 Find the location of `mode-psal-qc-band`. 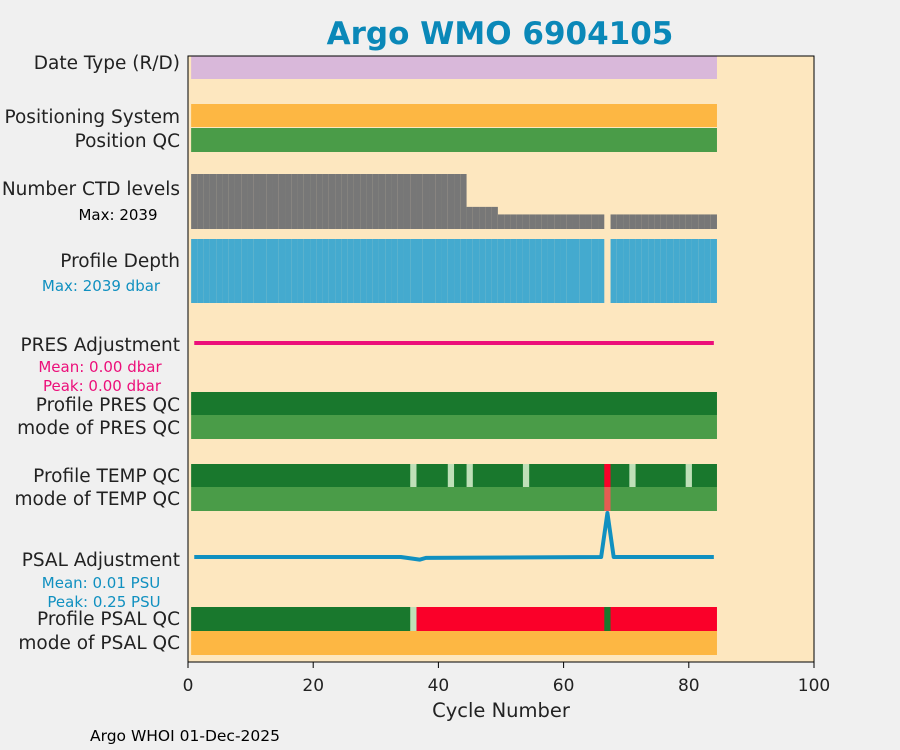

mode-psal-qc-band is located at coordinates (454, 643).